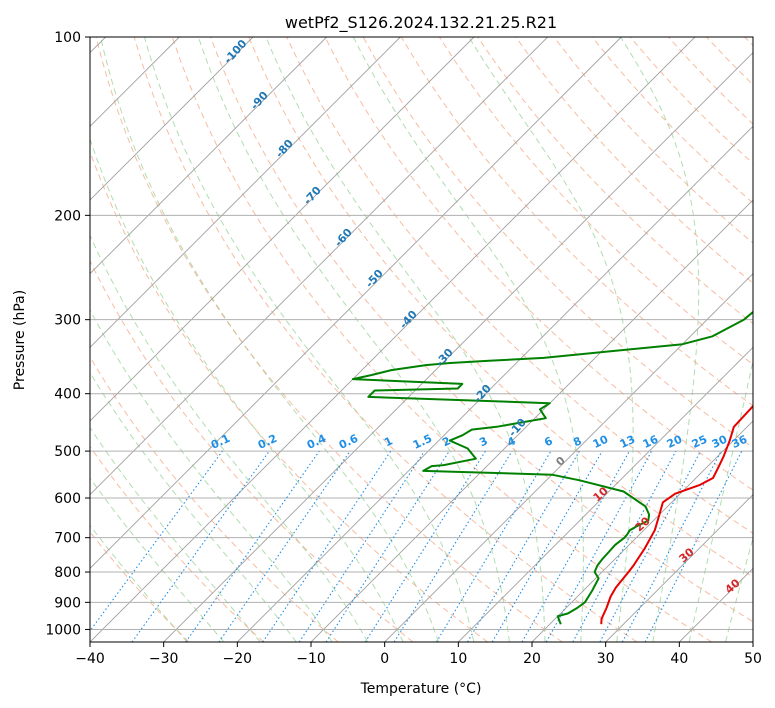  I want to click on dry-adiabat-label: -80, so click(284, 149).